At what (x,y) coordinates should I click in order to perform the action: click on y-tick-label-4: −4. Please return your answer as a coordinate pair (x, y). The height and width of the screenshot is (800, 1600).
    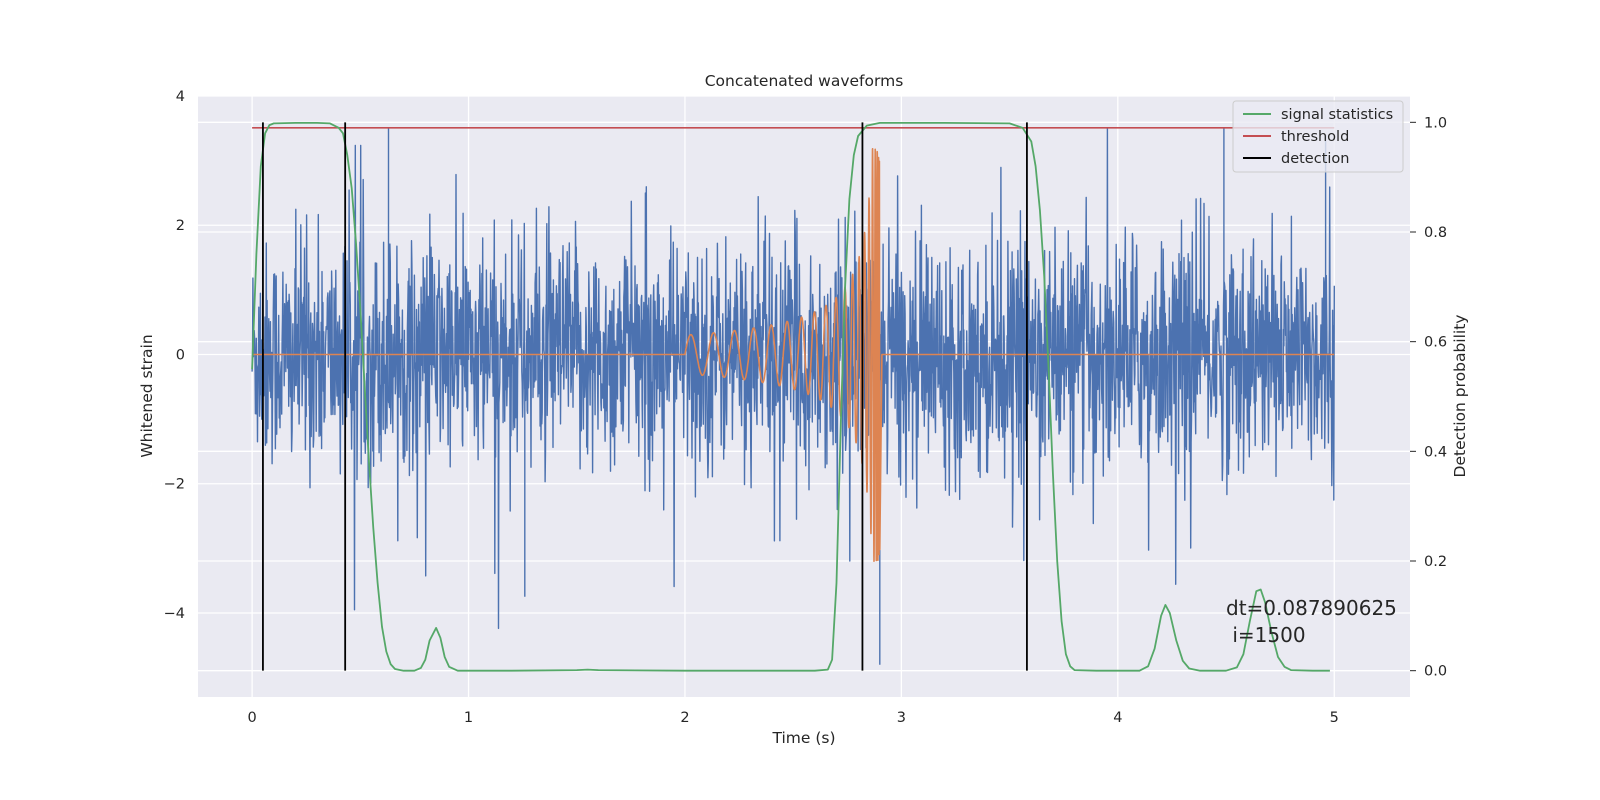
    Looking at the image, I should click on (174, 614).